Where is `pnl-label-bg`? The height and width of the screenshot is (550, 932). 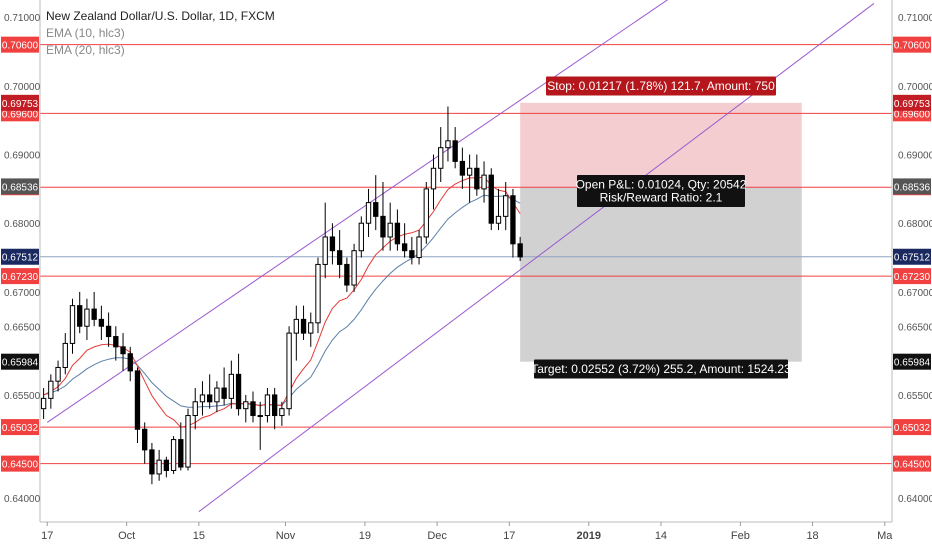 pnl-label-bg is located at coordinates (661, 191).